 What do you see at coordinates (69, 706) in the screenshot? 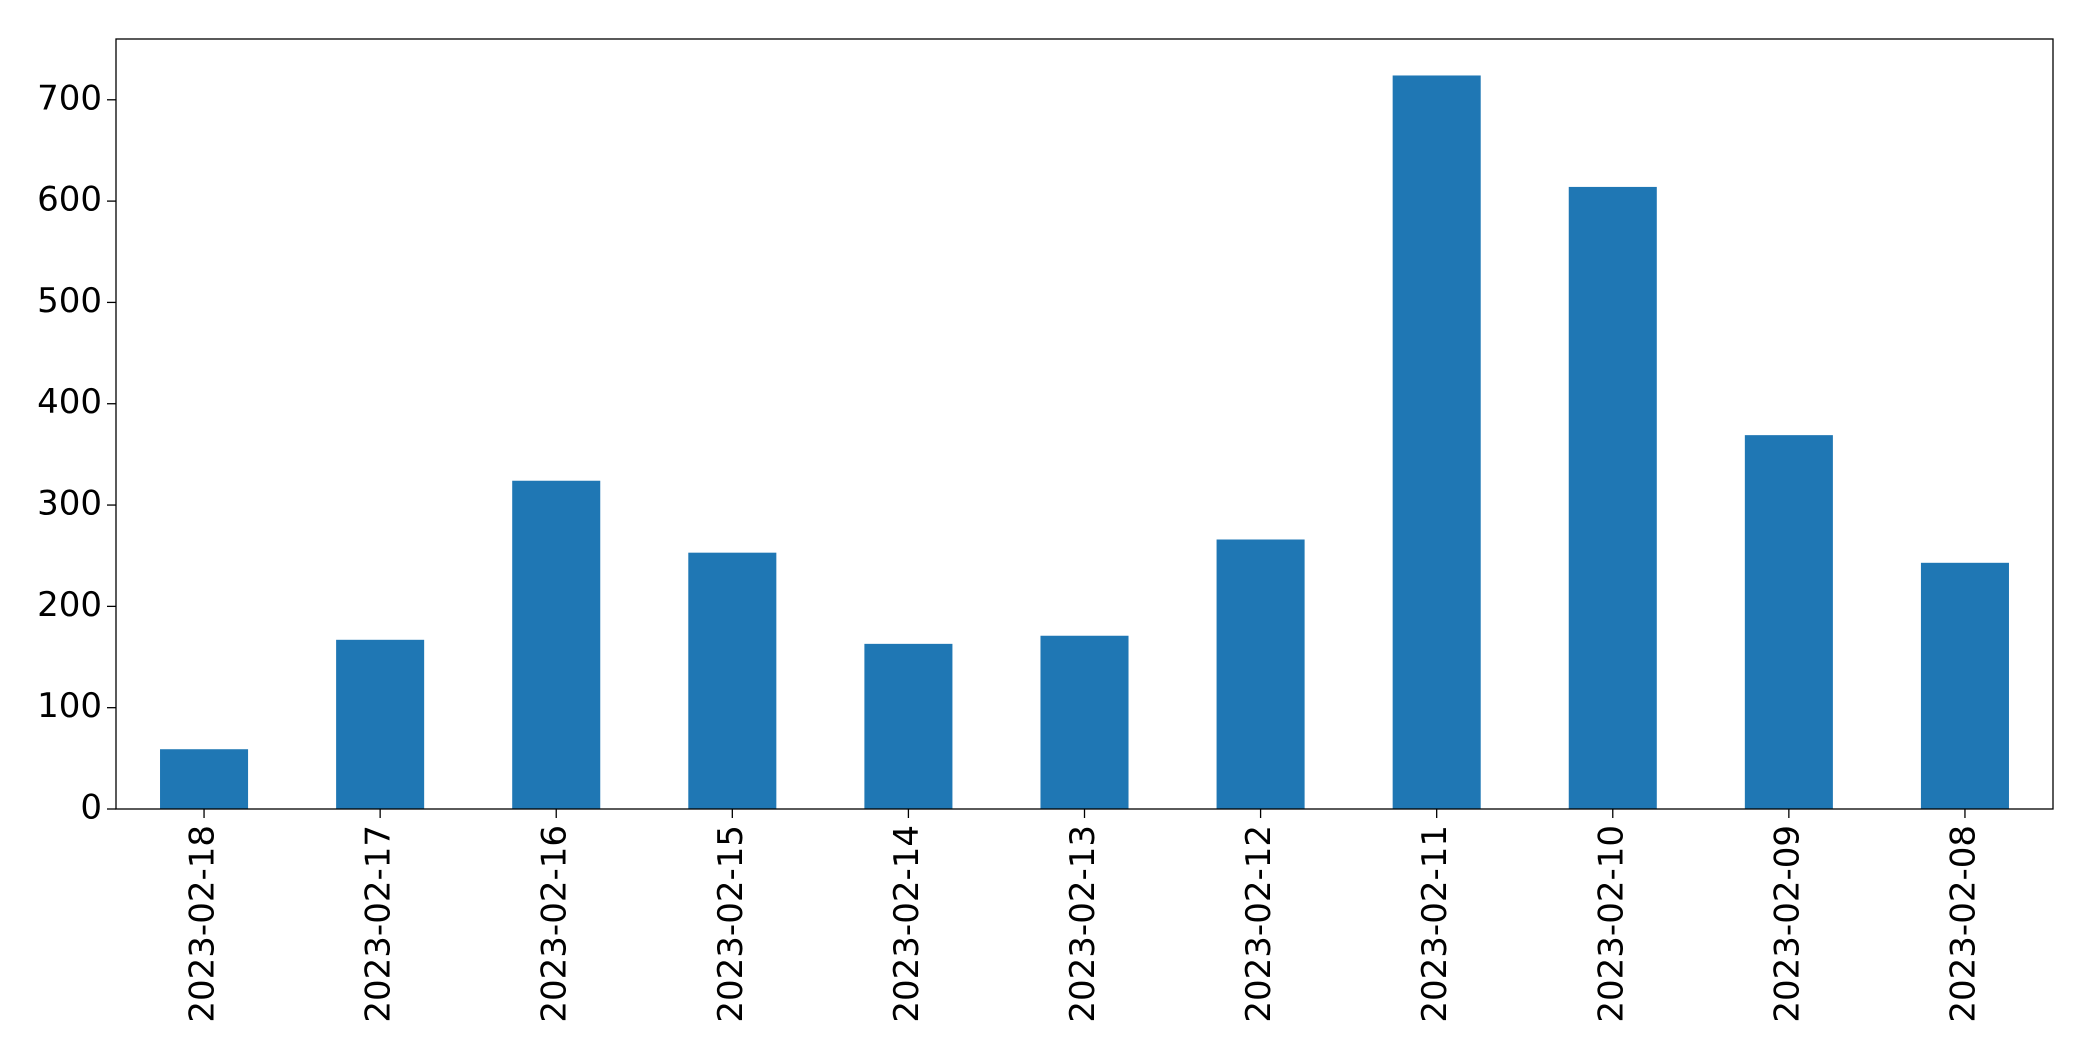
I see `y-tick-label: 100` at bounding box center [69, 706].